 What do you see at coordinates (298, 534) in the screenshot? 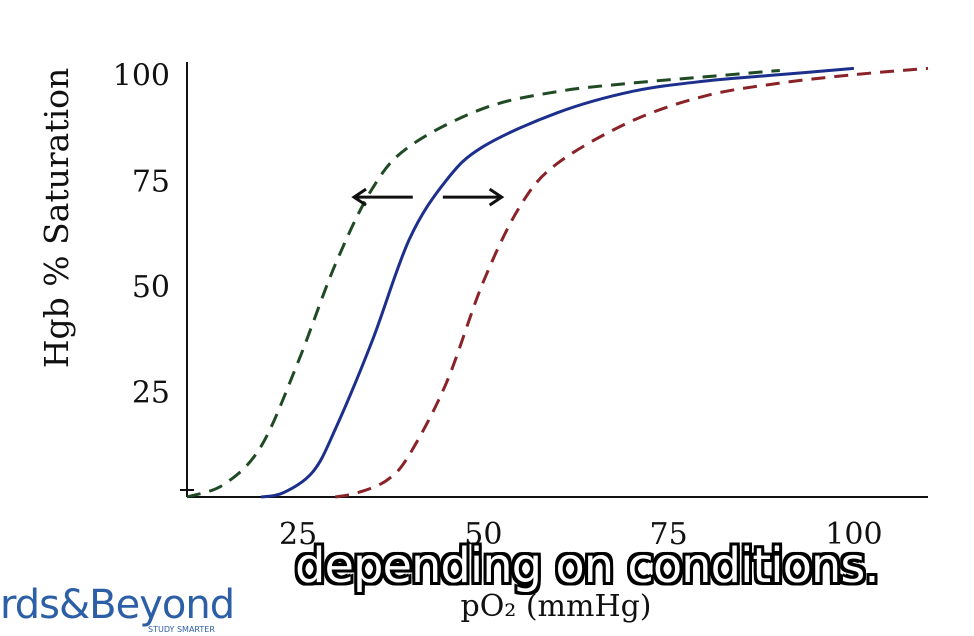
I see `x-tick-label: 25` at bounding box center [298, 534].